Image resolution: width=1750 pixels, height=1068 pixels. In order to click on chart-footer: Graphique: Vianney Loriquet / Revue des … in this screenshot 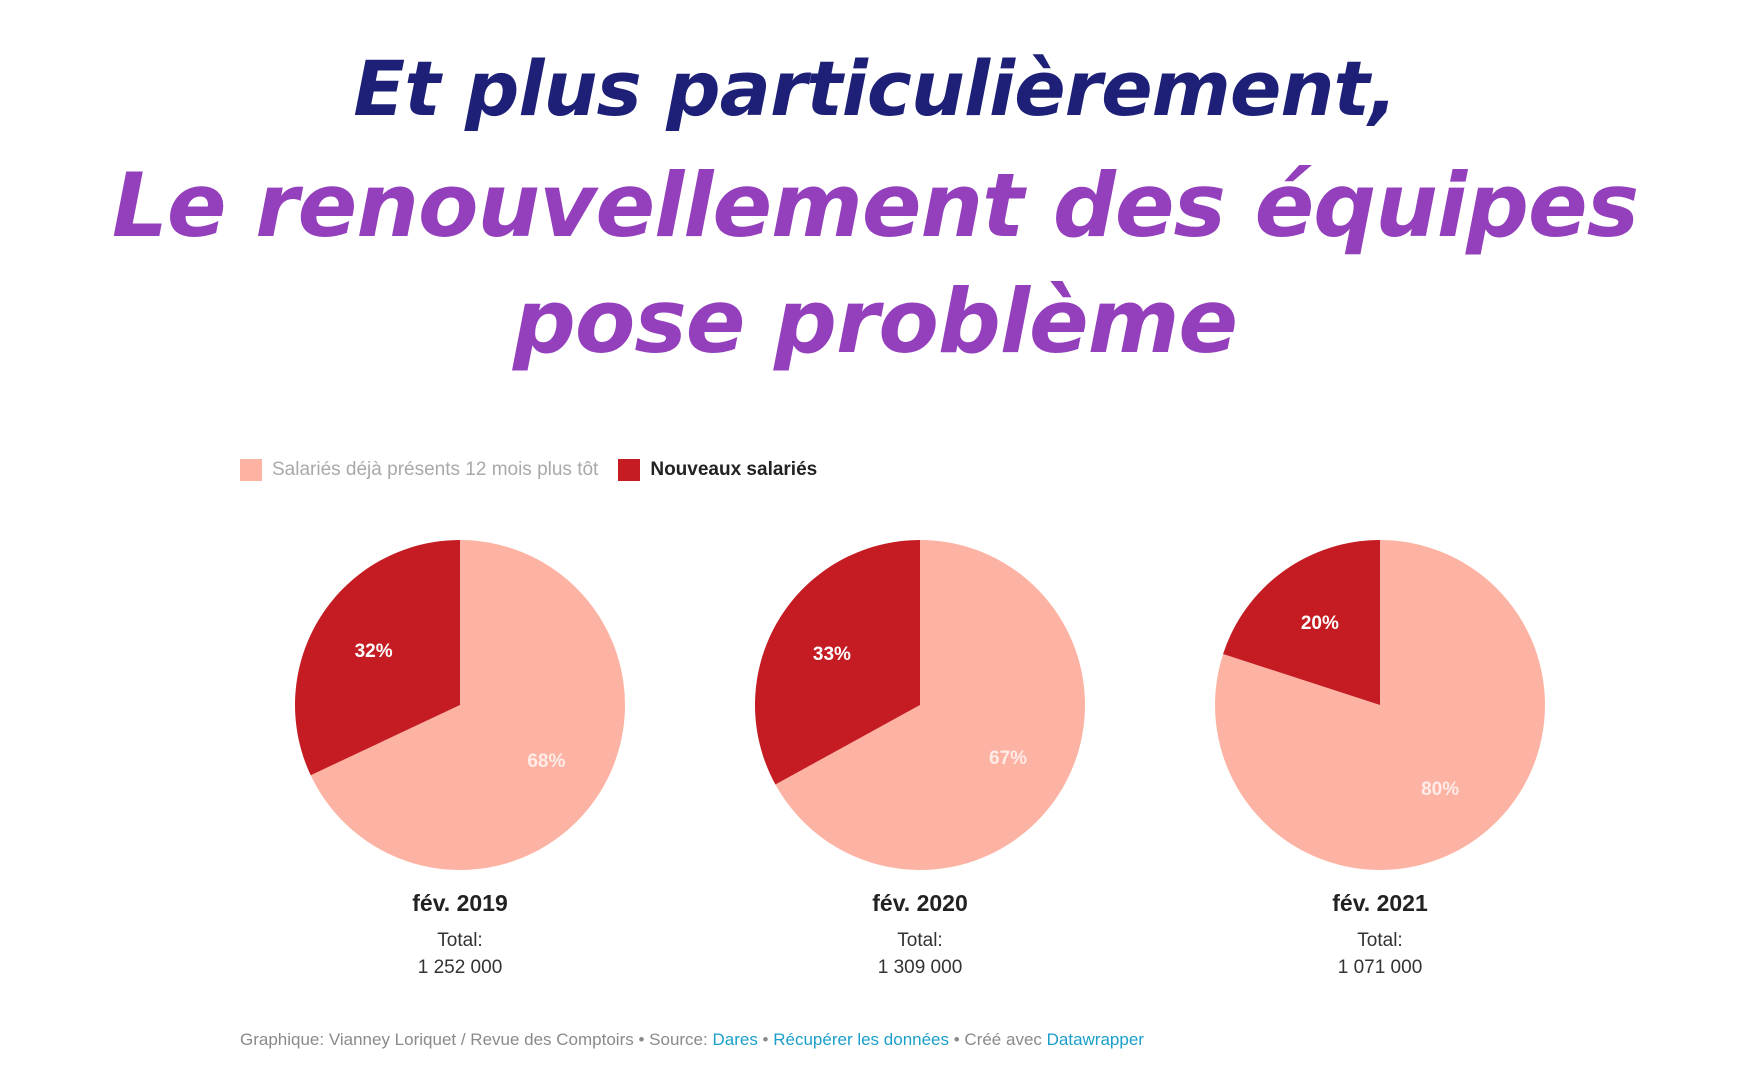, I will do `click(692, 1040)`.